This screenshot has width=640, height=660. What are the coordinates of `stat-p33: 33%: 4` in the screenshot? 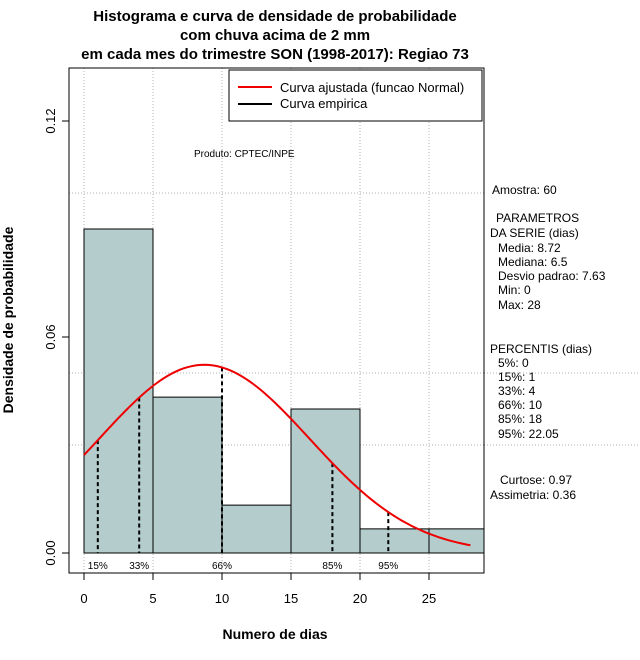 It's located at (517, 391).